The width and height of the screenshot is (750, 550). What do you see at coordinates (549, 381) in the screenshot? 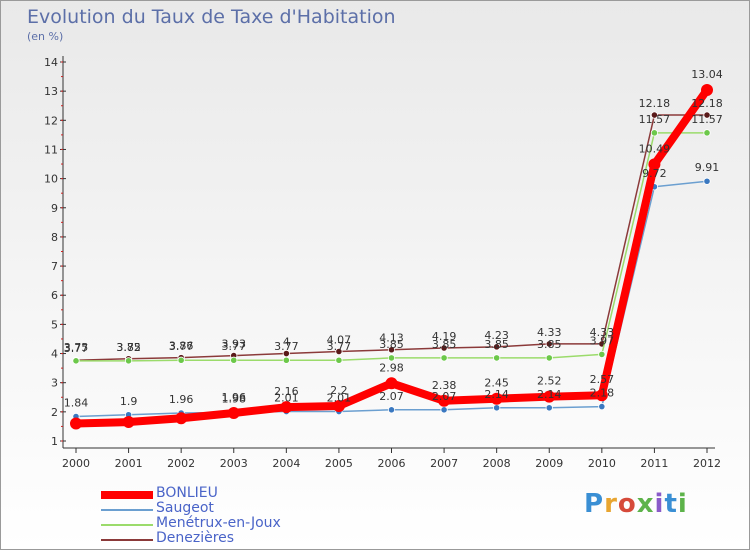
I see `data-label-bonlieu: 2.52` at bounding box center [549, 381].